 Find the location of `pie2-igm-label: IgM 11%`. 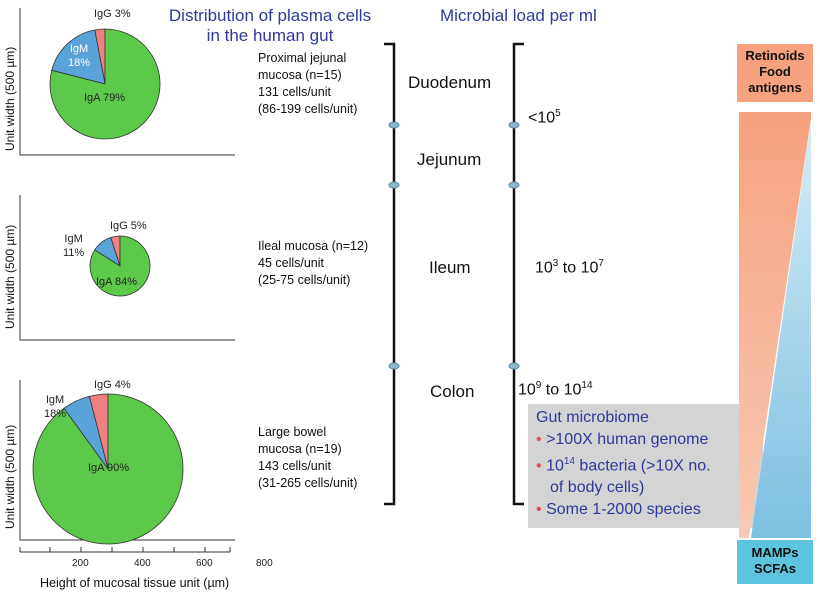

pie2-igm-label: IgM 11% is located at coordinates (74, 246).